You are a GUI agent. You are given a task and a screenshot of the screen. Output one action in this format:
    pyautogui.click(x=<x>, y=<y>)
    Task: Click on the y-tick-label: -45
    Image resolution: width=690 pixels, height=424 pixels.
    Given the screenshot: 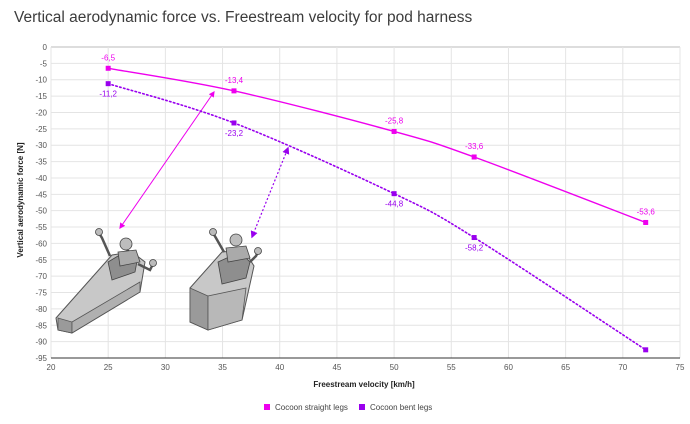 What is the action you would take?
    pyautogui.click(x=41, y=194)
    